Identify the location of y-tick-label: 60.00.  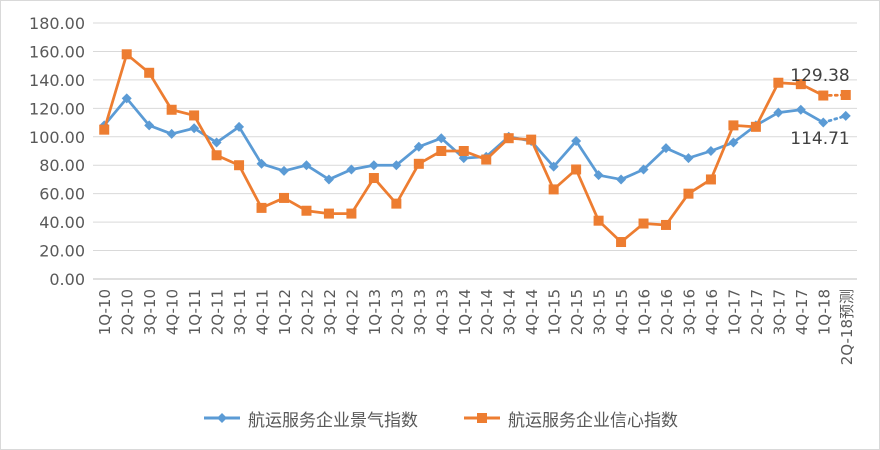
(62, 194).